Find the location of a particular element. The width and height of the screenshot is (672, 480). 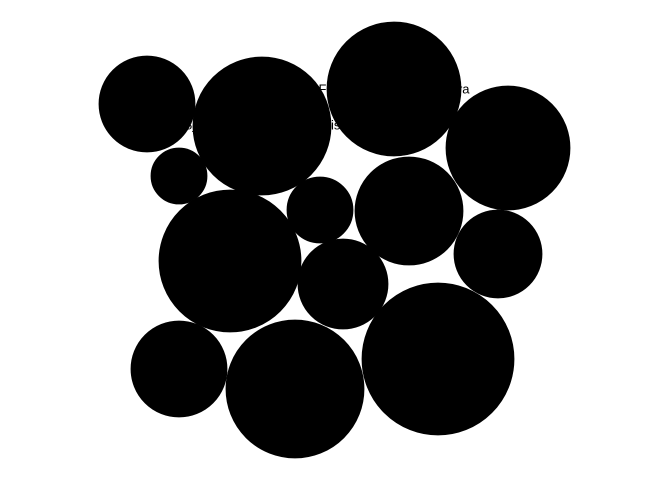

bubble-F87: F87_coordena is located at coordinates (147, 104).